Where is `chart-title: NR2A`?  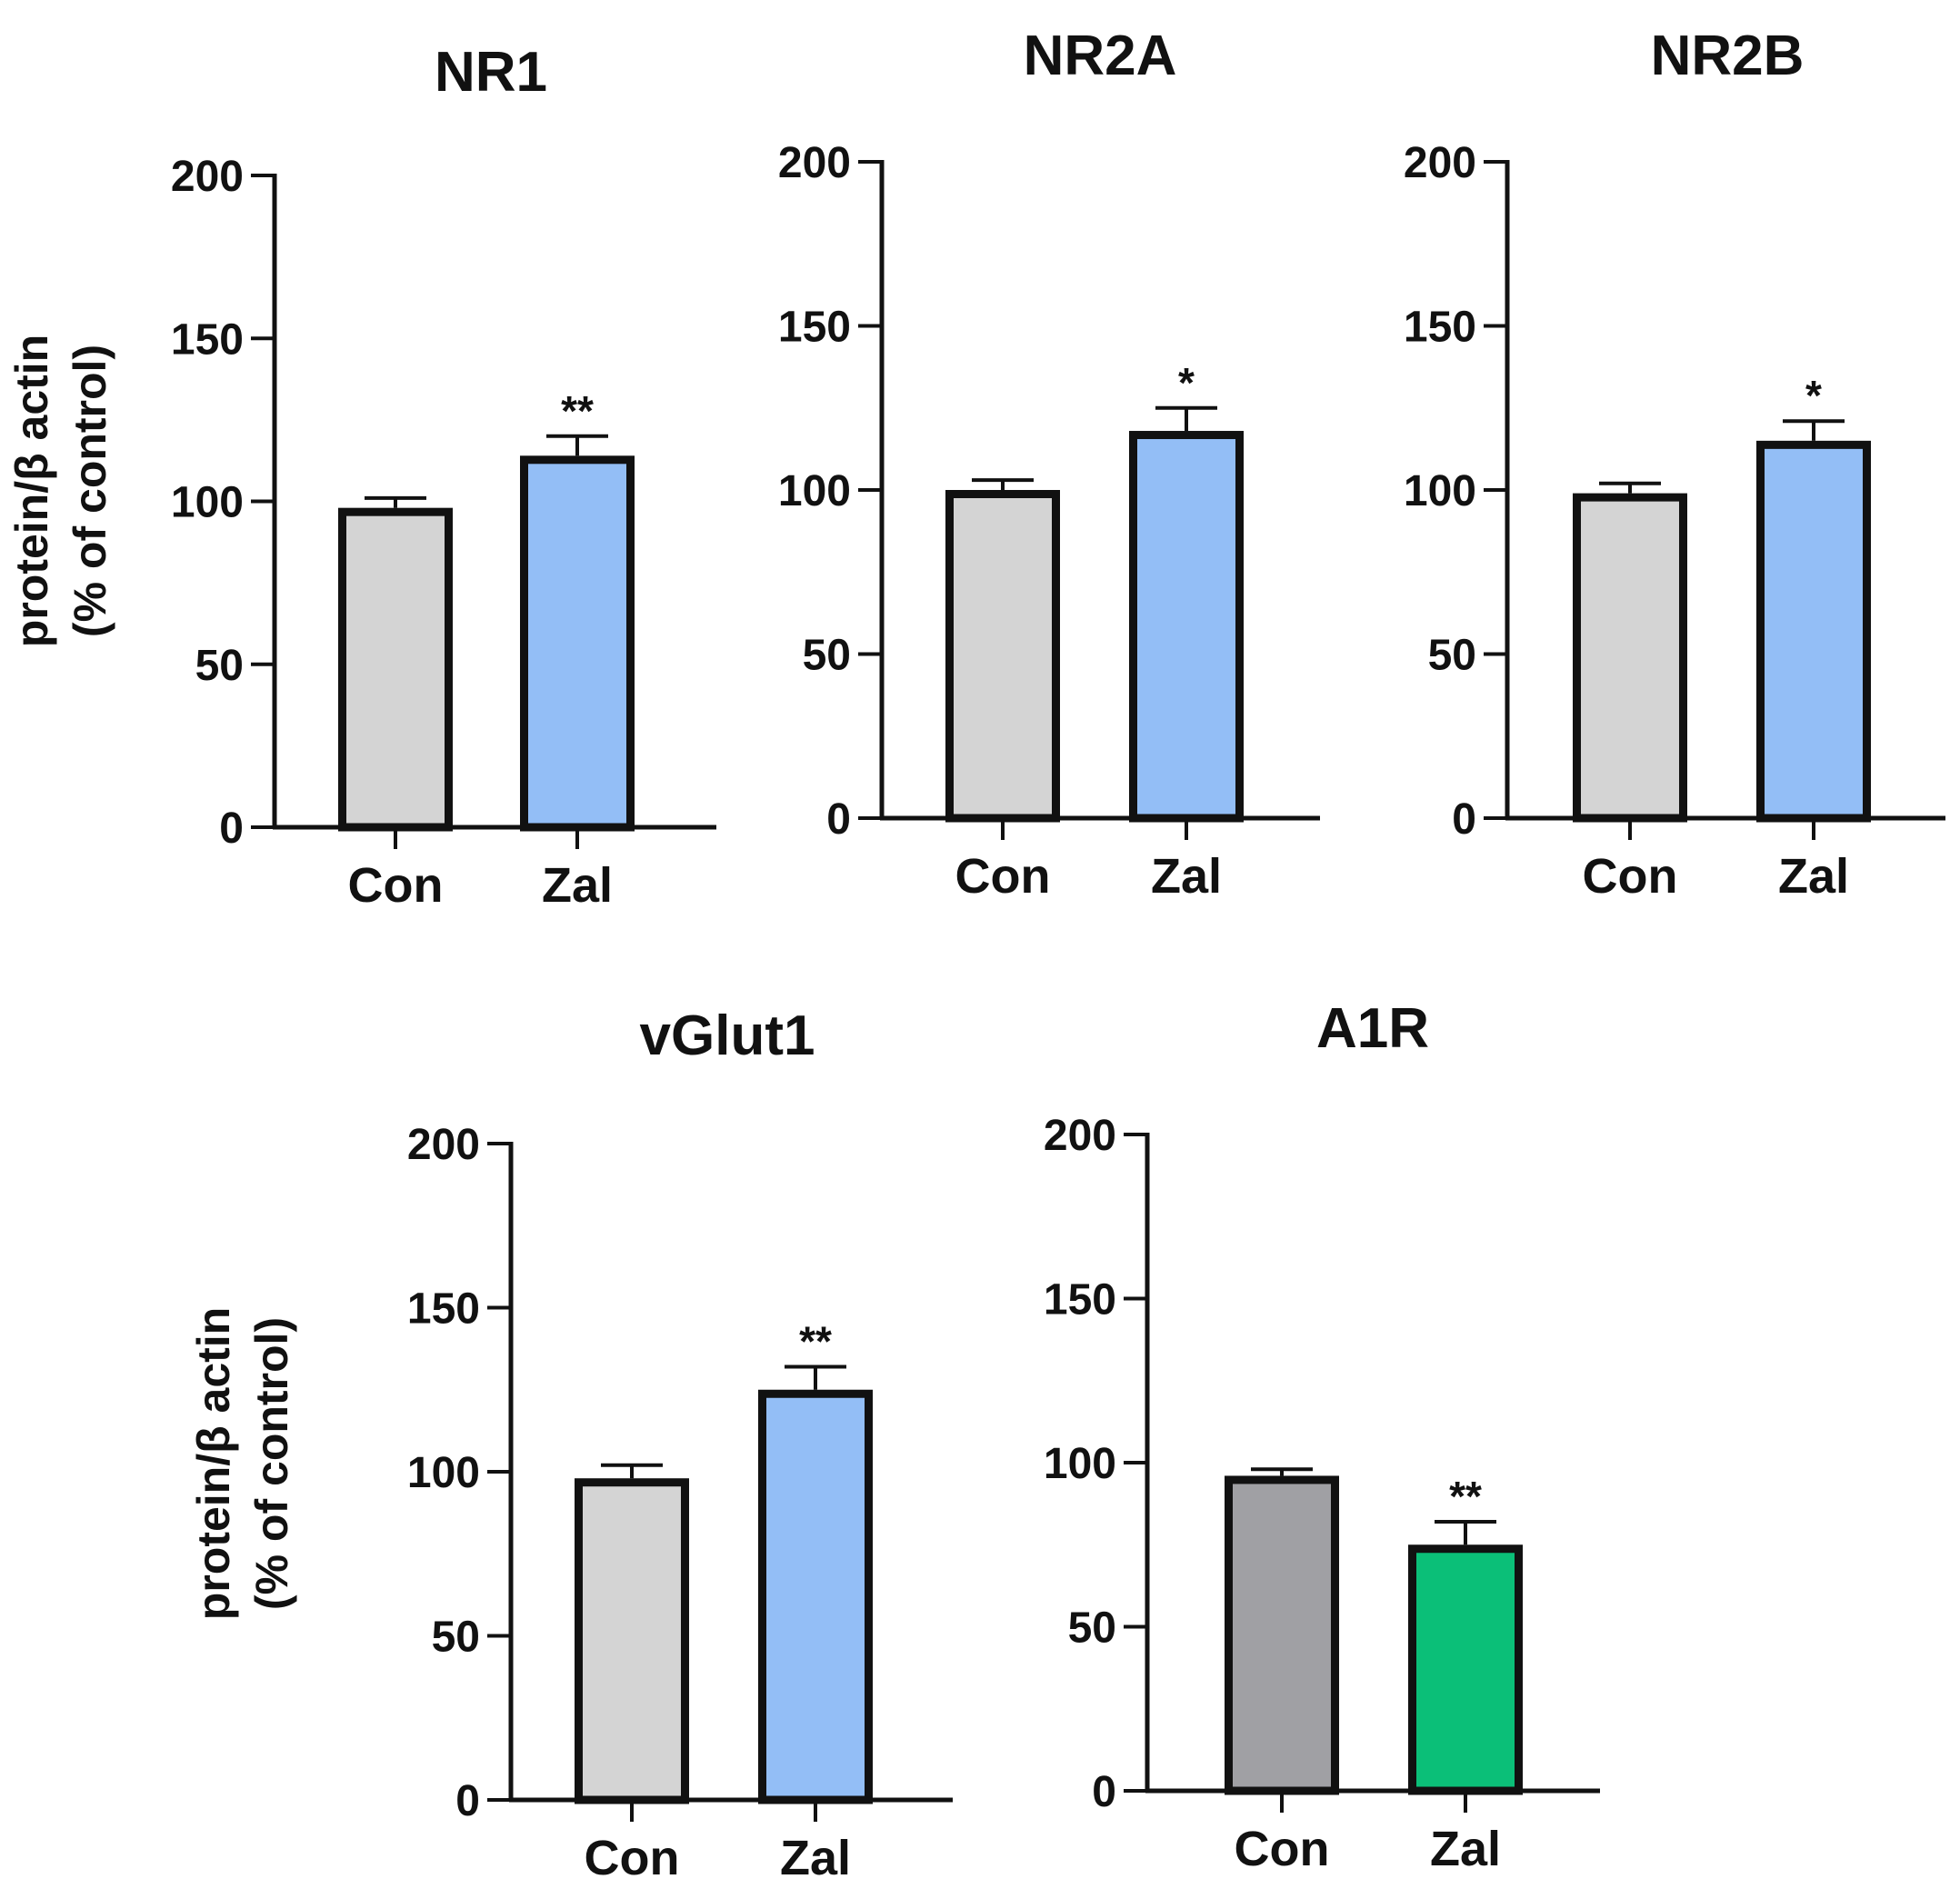 chart-title: NR2A is located at coordinates (1101, 56).